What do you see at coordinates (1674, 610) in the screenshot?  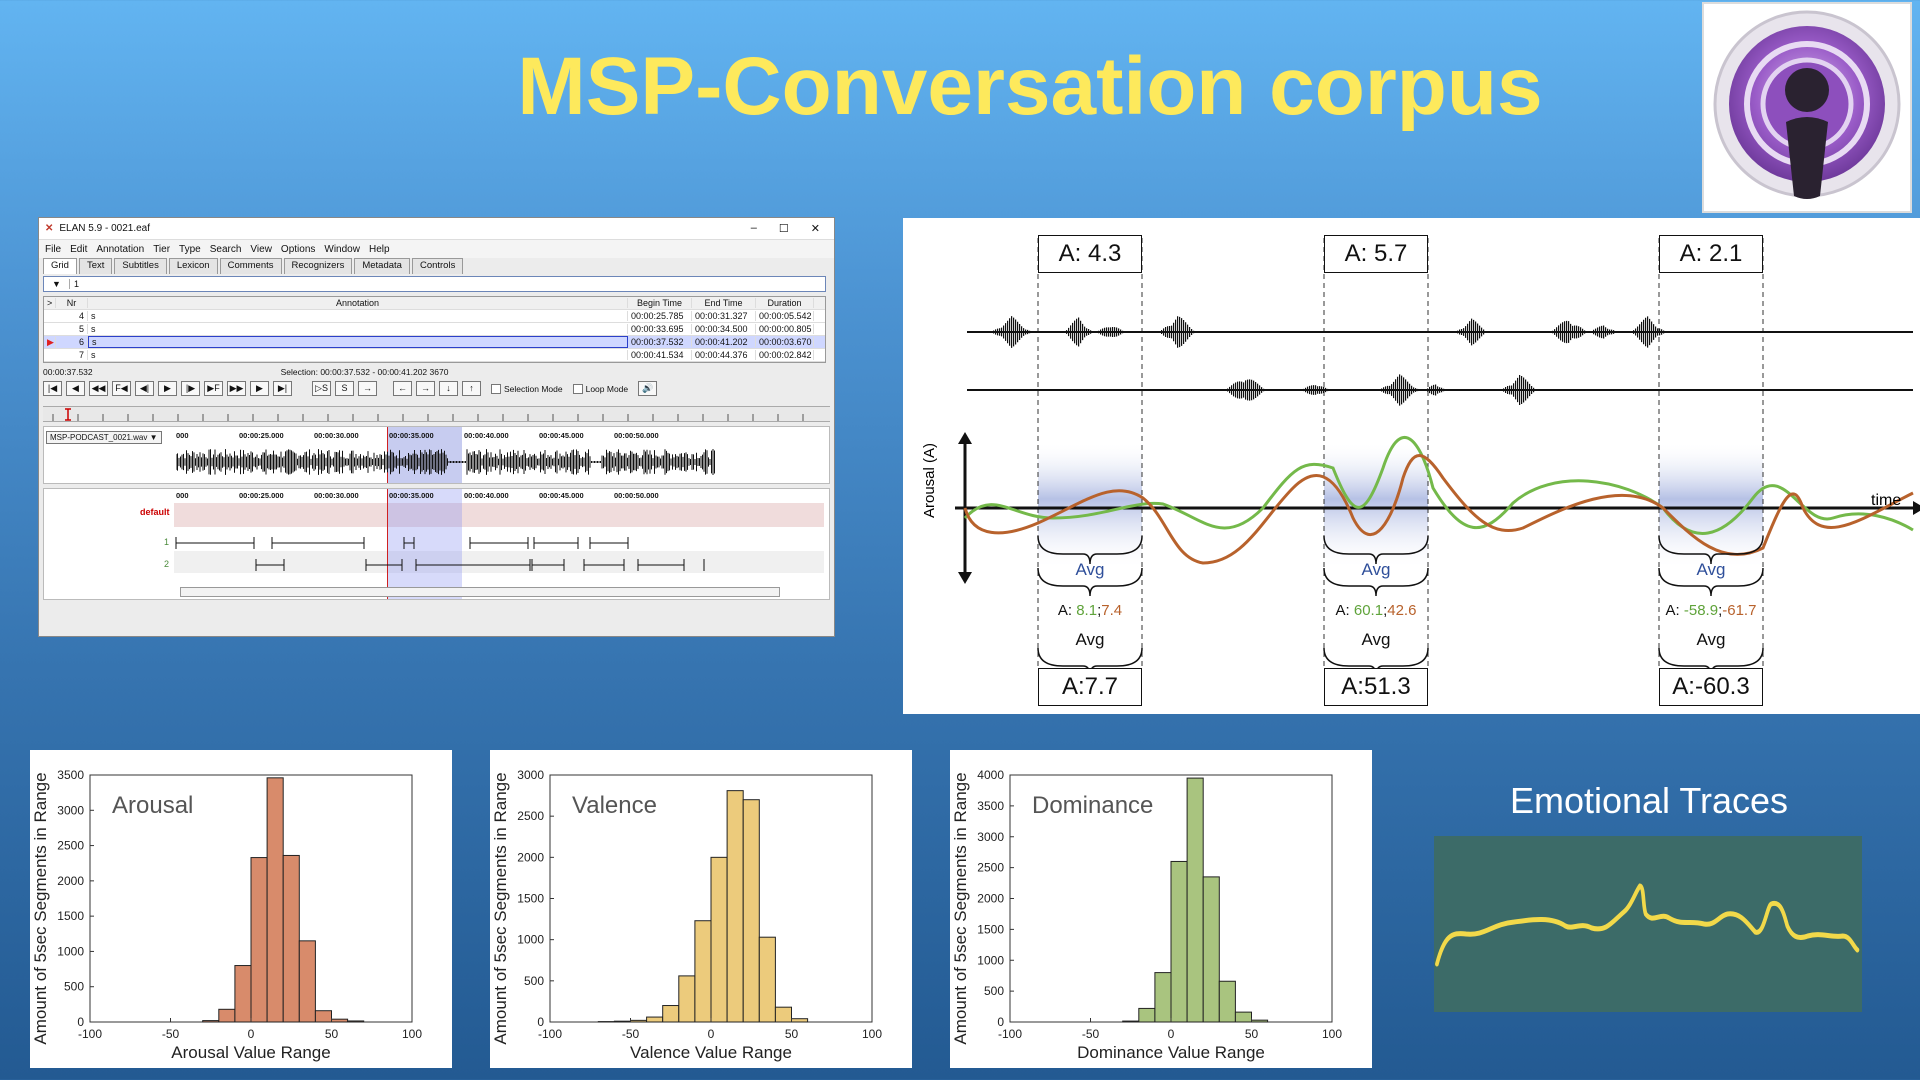 I see `pair-prefix: A:` at bounding box center [1674, 610].